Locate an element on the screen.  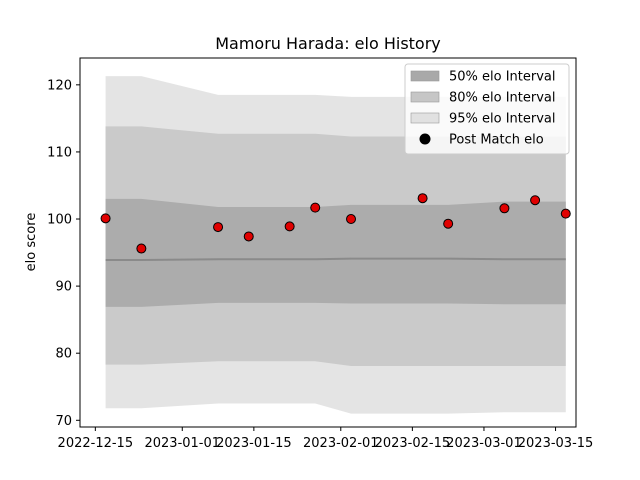
legend-label: 50% elo Interval is located at coordinates (502, 77).